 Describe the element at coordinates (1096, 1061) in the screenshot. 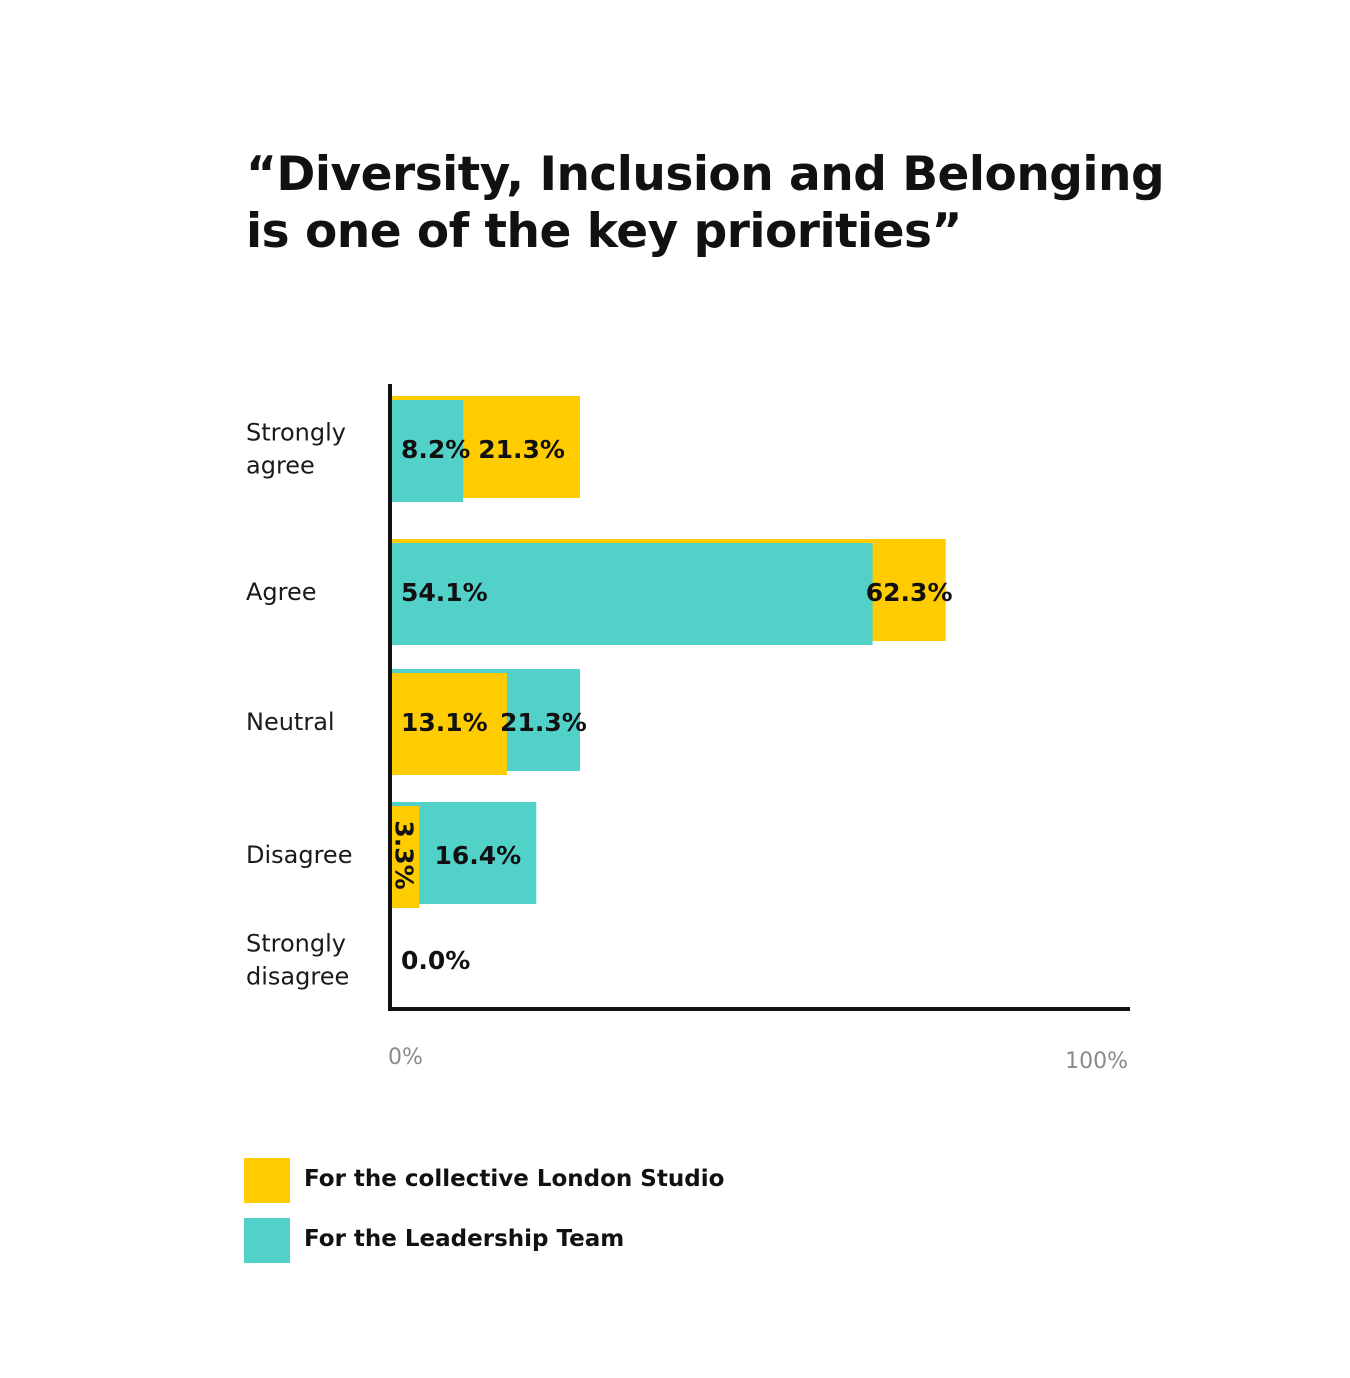

I see `x-tick-label-1: 100%` at that location.